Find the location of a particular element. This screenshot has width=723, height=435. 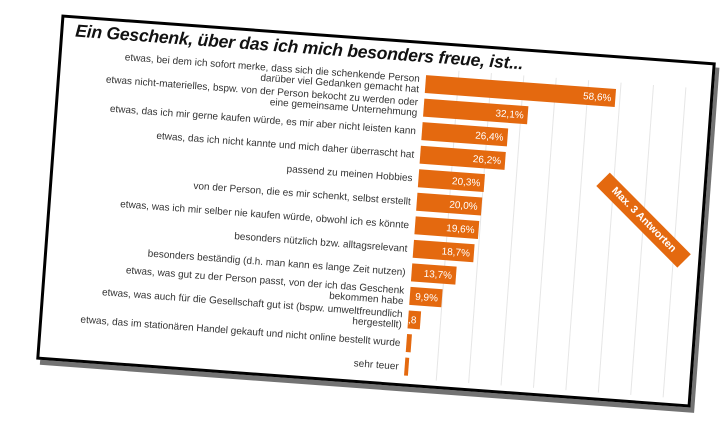

value-label: 18,7% is located at coordinates (455, 252).